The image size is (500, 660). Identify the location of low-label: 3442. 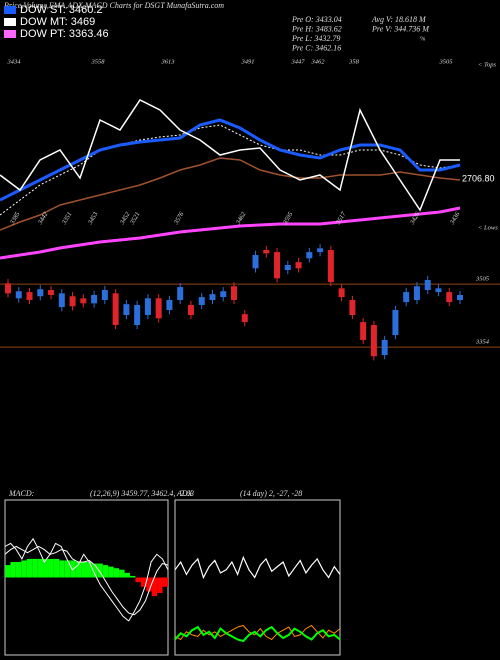
(42, 218).